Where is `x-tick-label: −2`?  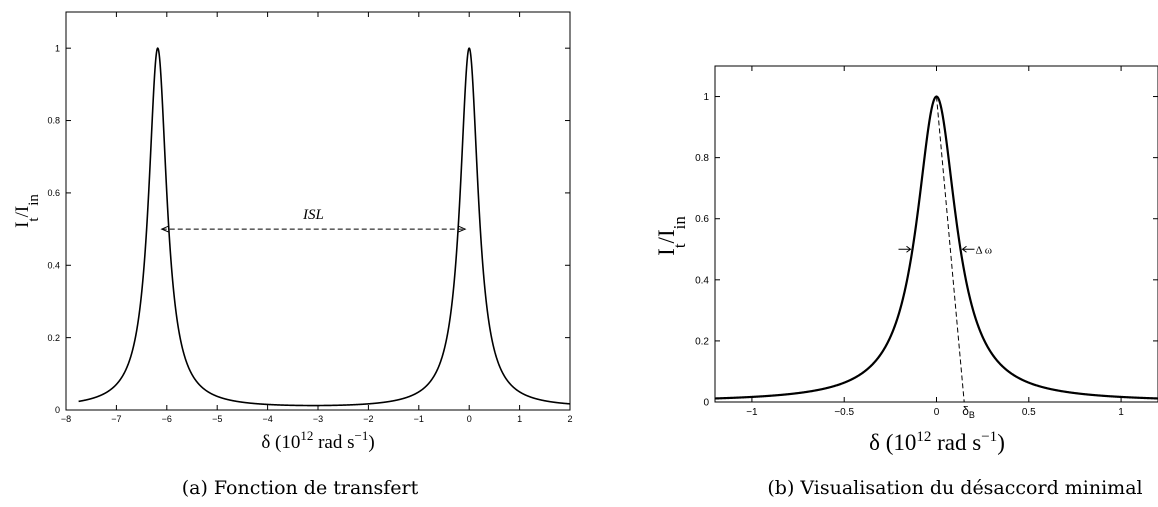
x-tick-label: −2 is located at coordinates (368, 419).